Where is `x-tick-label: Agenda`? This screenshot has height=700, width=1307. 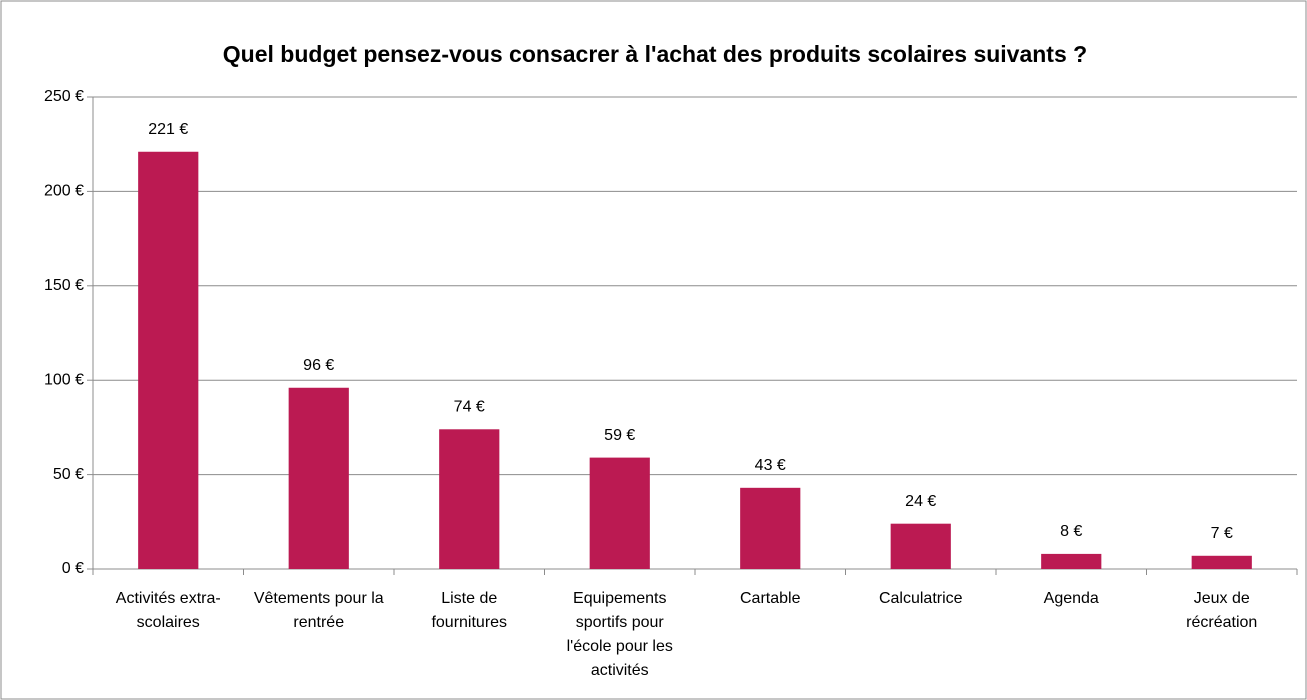 x-tick-label: Agenda is located at coordinates (1071, 598).